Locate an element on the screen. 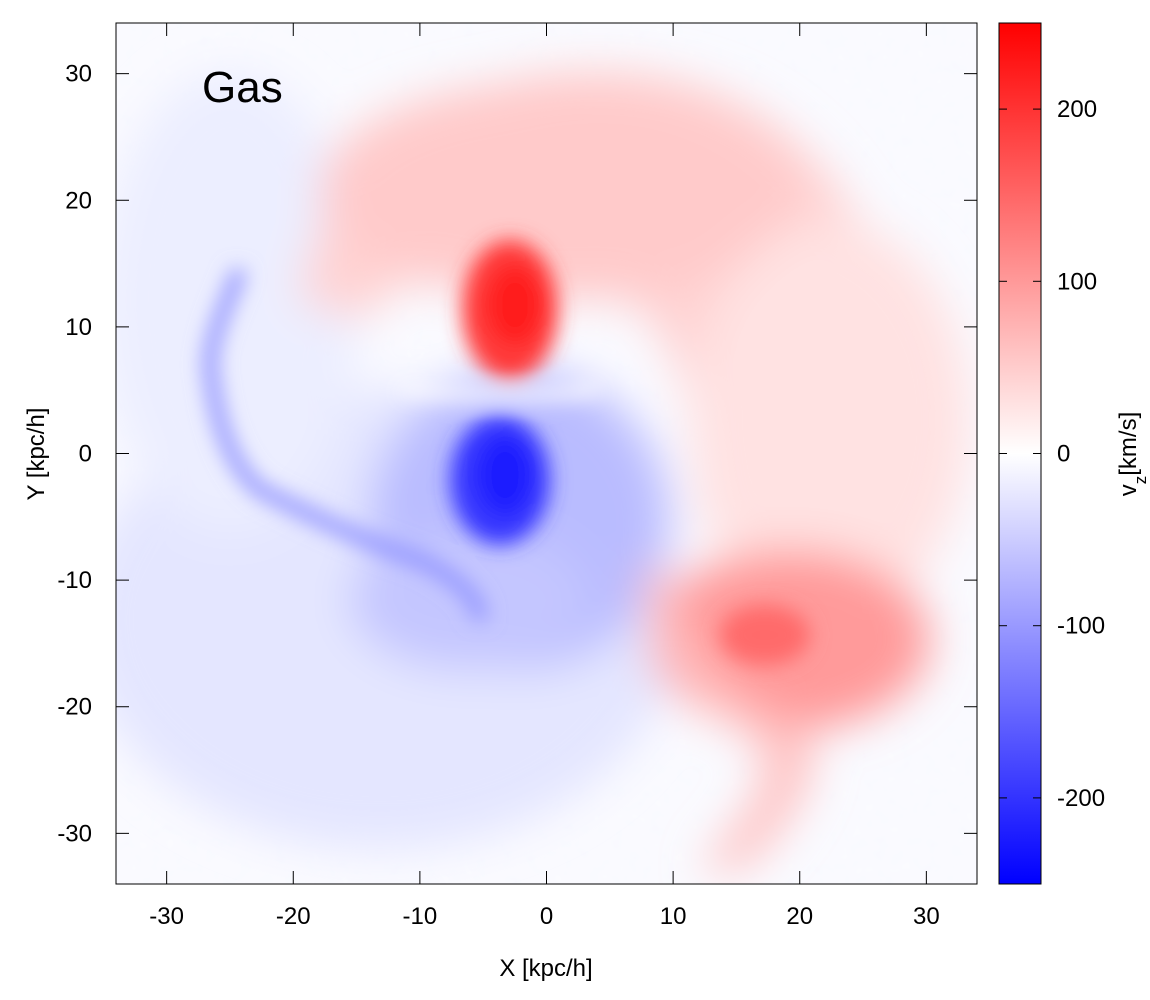 The height and width of the screenshot is (1000, 1150). x-tick-label: 20 is located at coordinates (799, 916).